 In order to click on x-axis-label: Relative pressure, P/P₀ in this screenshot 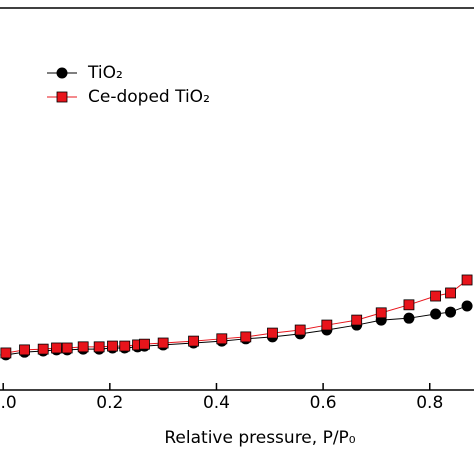, I will do `click(259, 438)`.